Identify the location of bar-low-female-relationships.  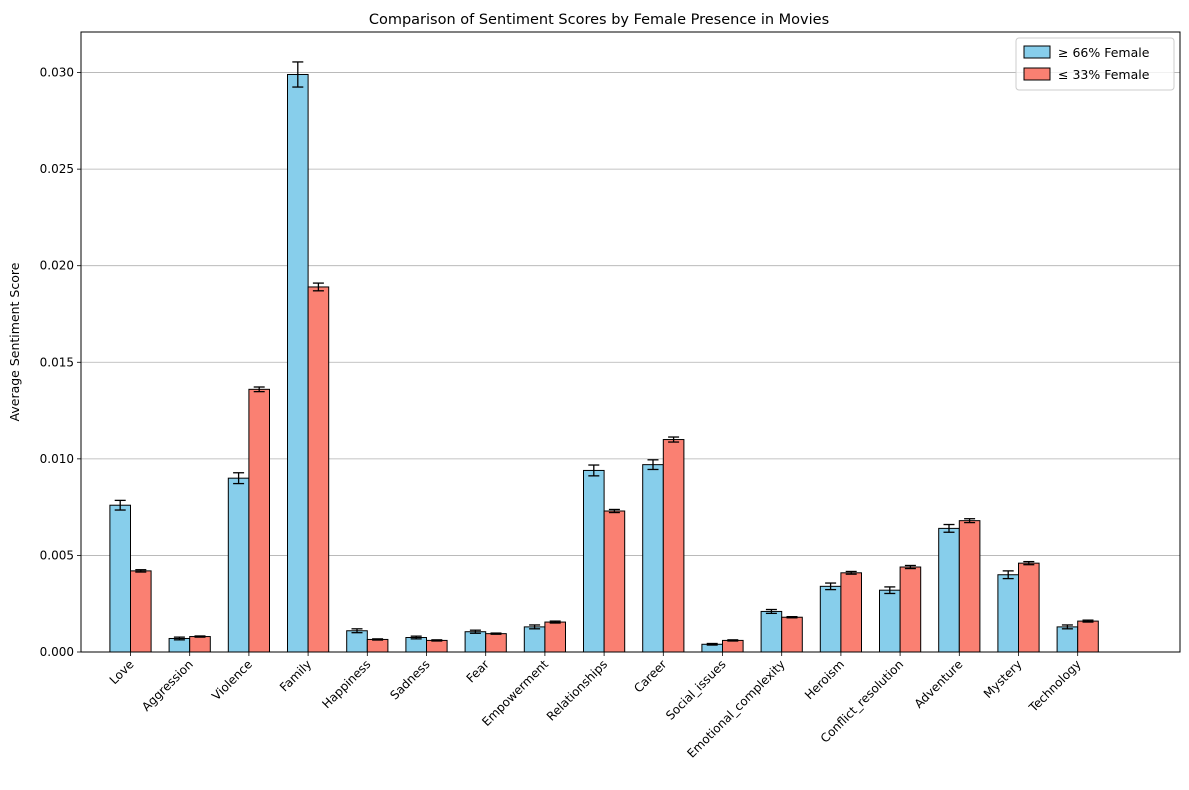
(614, 581).